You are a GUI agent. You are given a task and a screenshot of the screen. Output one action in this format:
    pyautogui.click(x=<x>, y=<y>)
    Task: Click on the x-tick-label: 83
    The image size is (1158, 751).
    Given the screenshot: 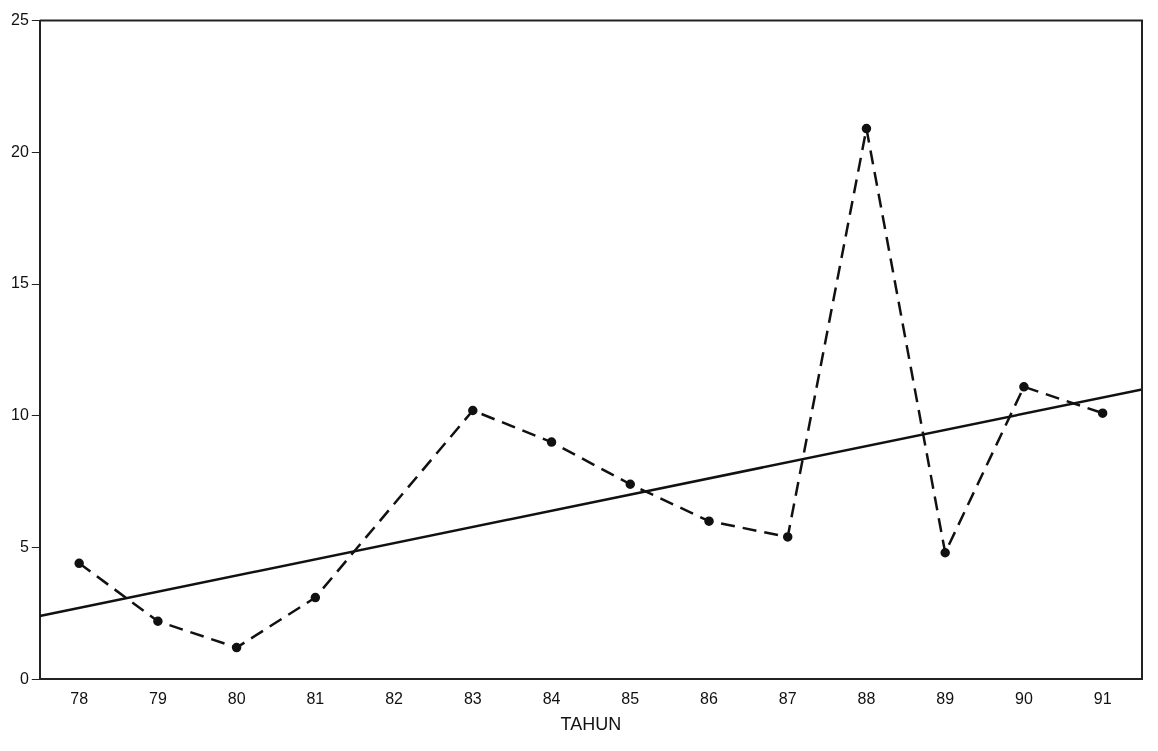 What is the action you would take?
    pyautogui.click(x=472, y=699)
    